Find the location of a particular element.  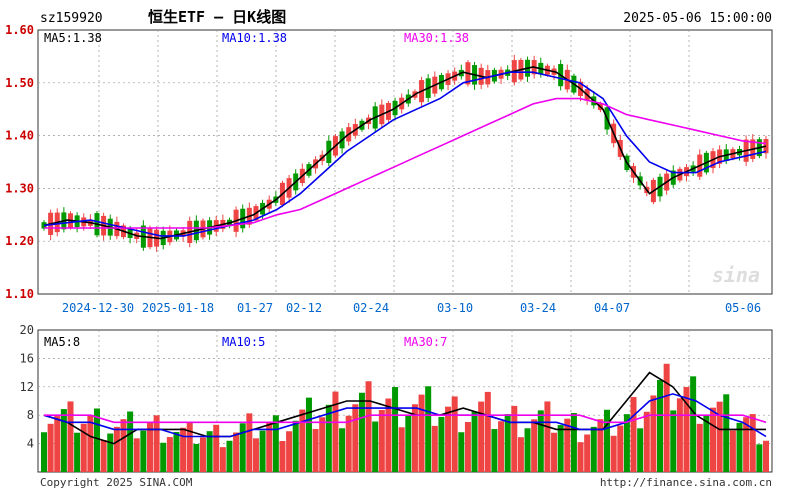

date-tick: 01-27 is located at coordinates (255, 308).